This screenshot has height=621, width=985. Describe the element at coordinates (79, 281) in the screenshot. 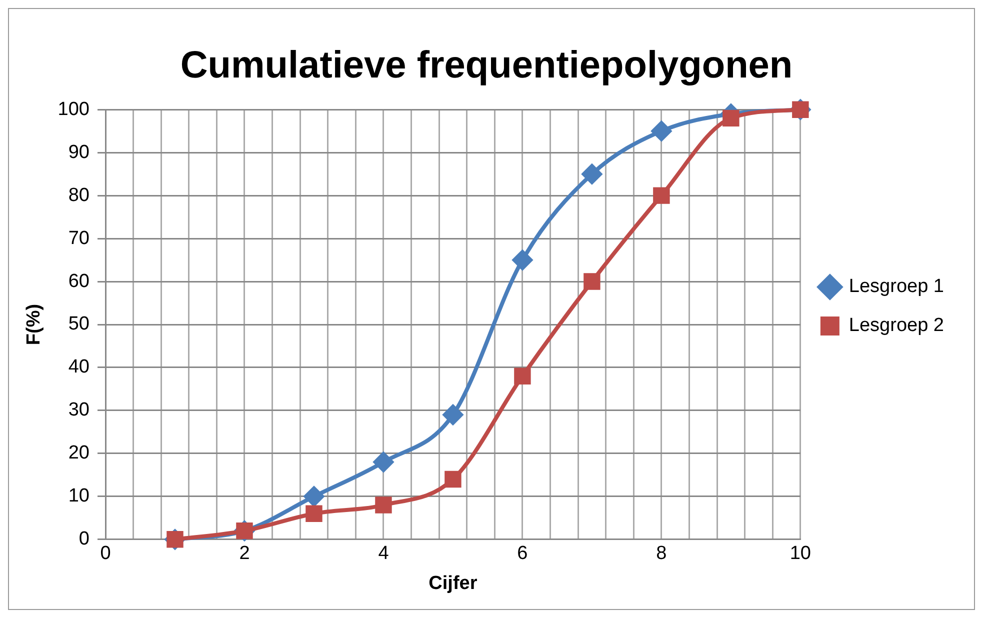

I see `y-tick-label: 60` at that location.